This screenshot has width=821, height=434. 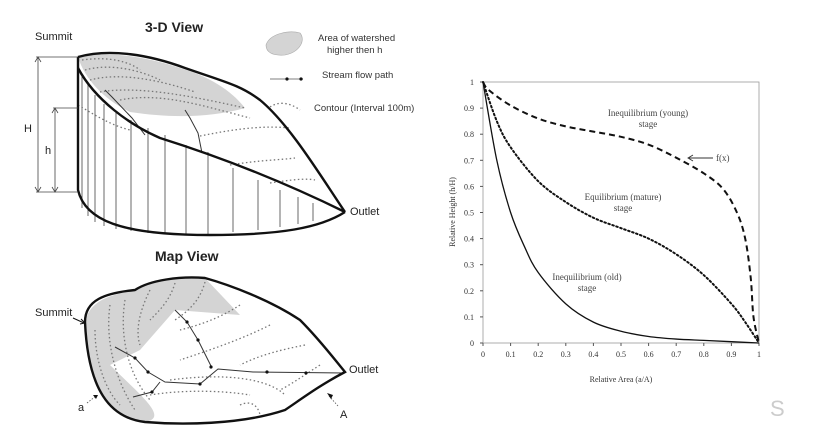 What do you see at coordinates (344, 415) in the screenshot?
I see `A-label: A` at bounding box center [344, 415].